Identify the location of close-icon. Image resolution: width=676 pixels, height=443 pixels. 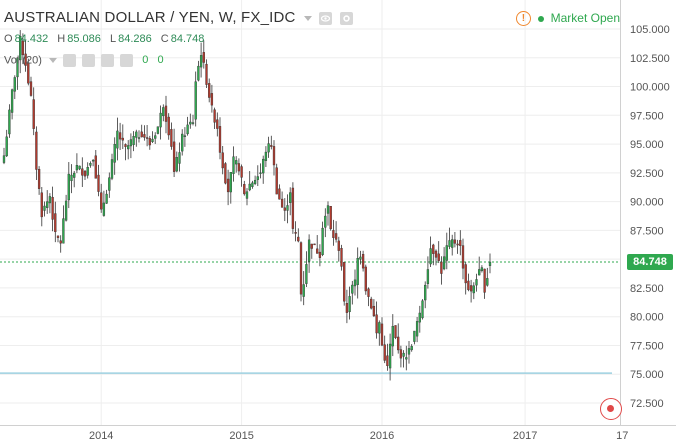
(127, 60).